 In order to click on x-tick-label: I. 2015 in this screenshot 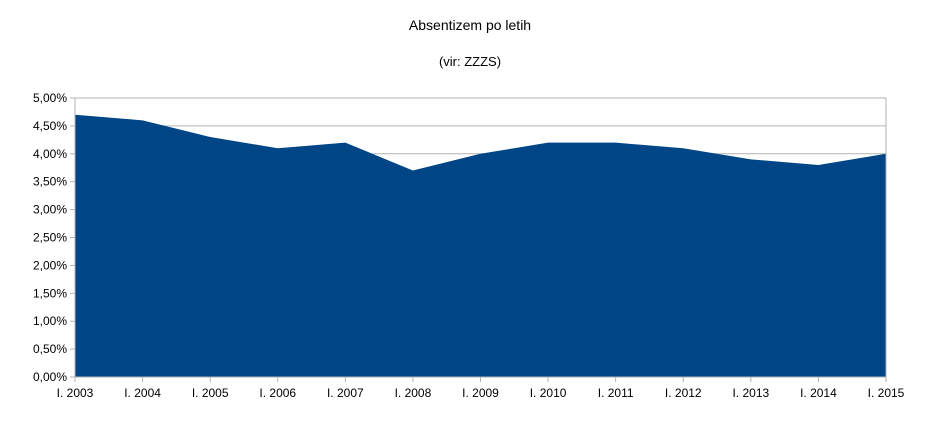, I will do `click(886, 393)`.